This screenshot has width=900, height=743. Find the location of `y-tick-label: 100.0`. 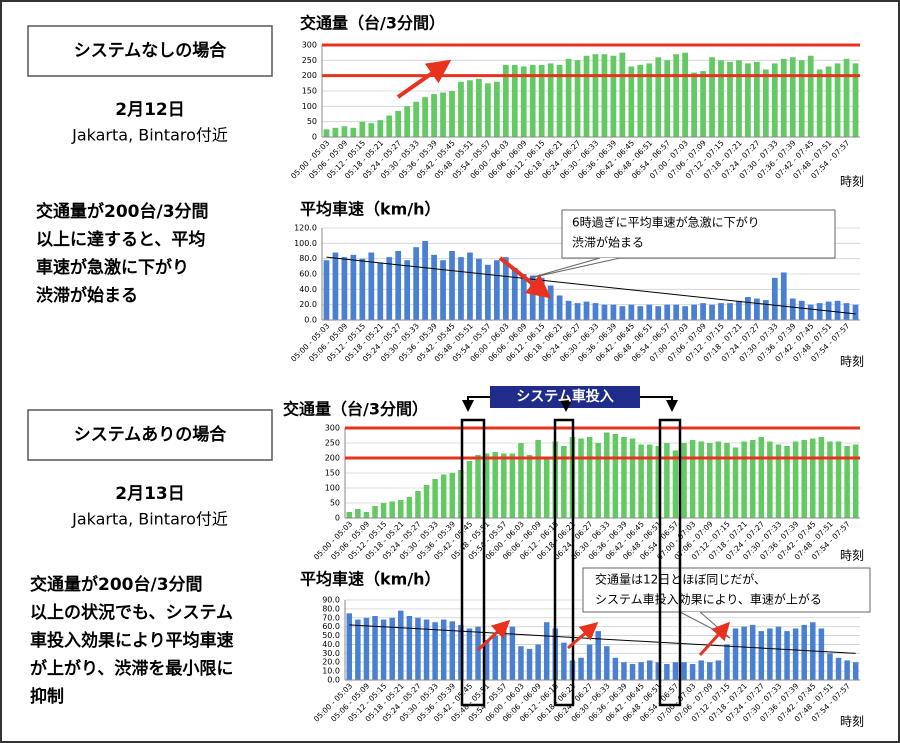

y-tick-label: 100.0 is located at coordinates (305, 243).